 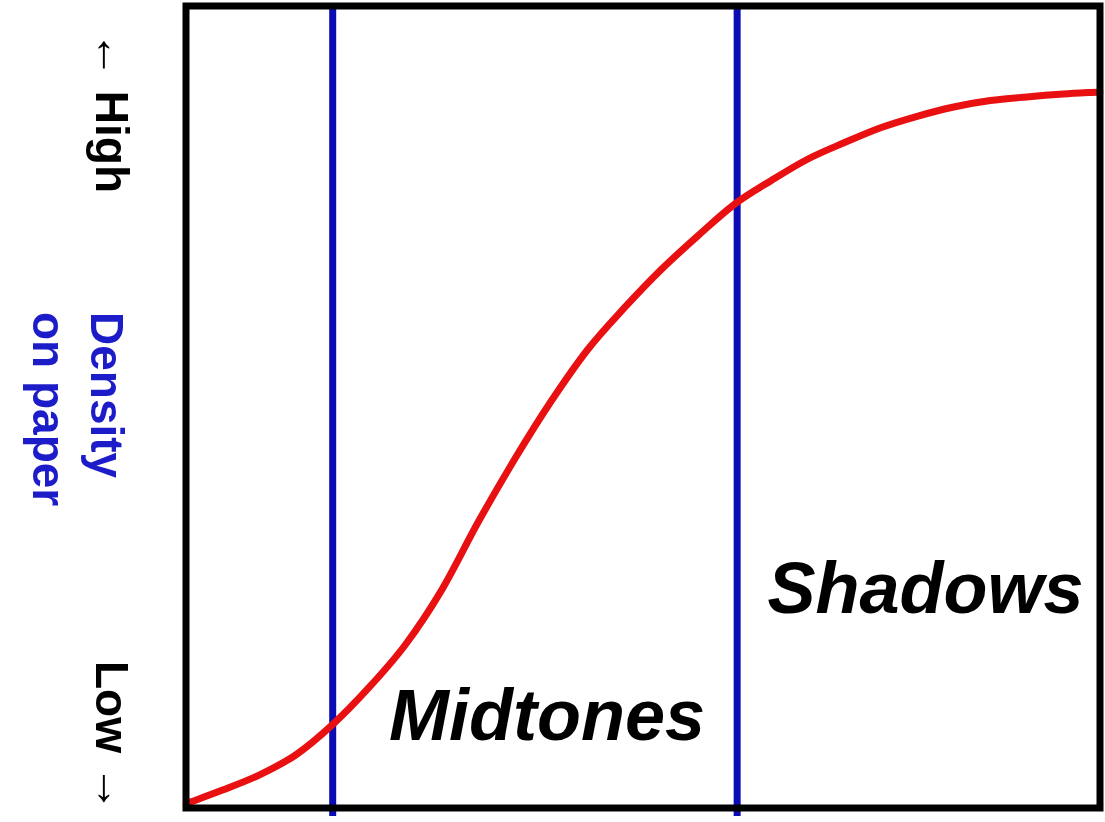 What do you see at coordinates (112, 736) in the screenshot?
I see `text: Low →` at bounding box center [112, 736].